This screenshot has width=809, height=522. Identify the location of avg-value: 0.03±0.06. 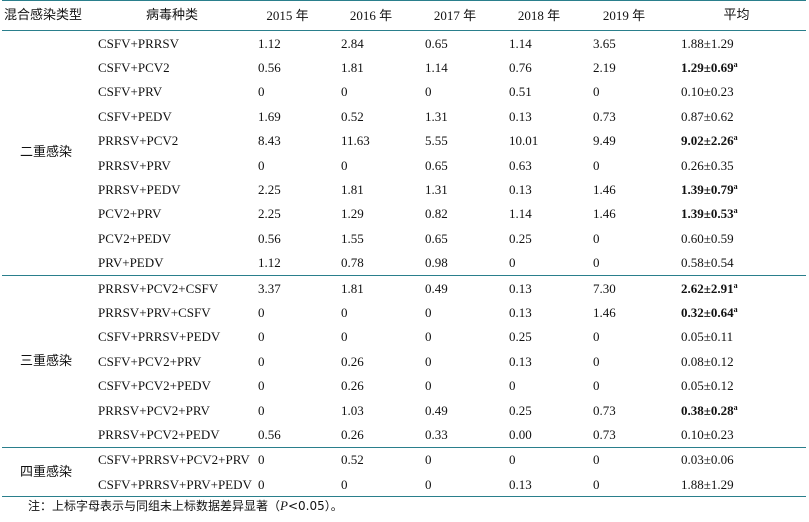
(707, 460).